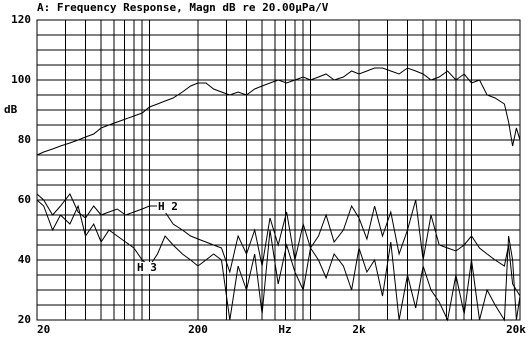 The height and width of the screenshot is (340, 529). What do you see at coordinates (24, 139) in the screenshot?
I see `y-tick-label: 80` at bounding box center [24, 139].